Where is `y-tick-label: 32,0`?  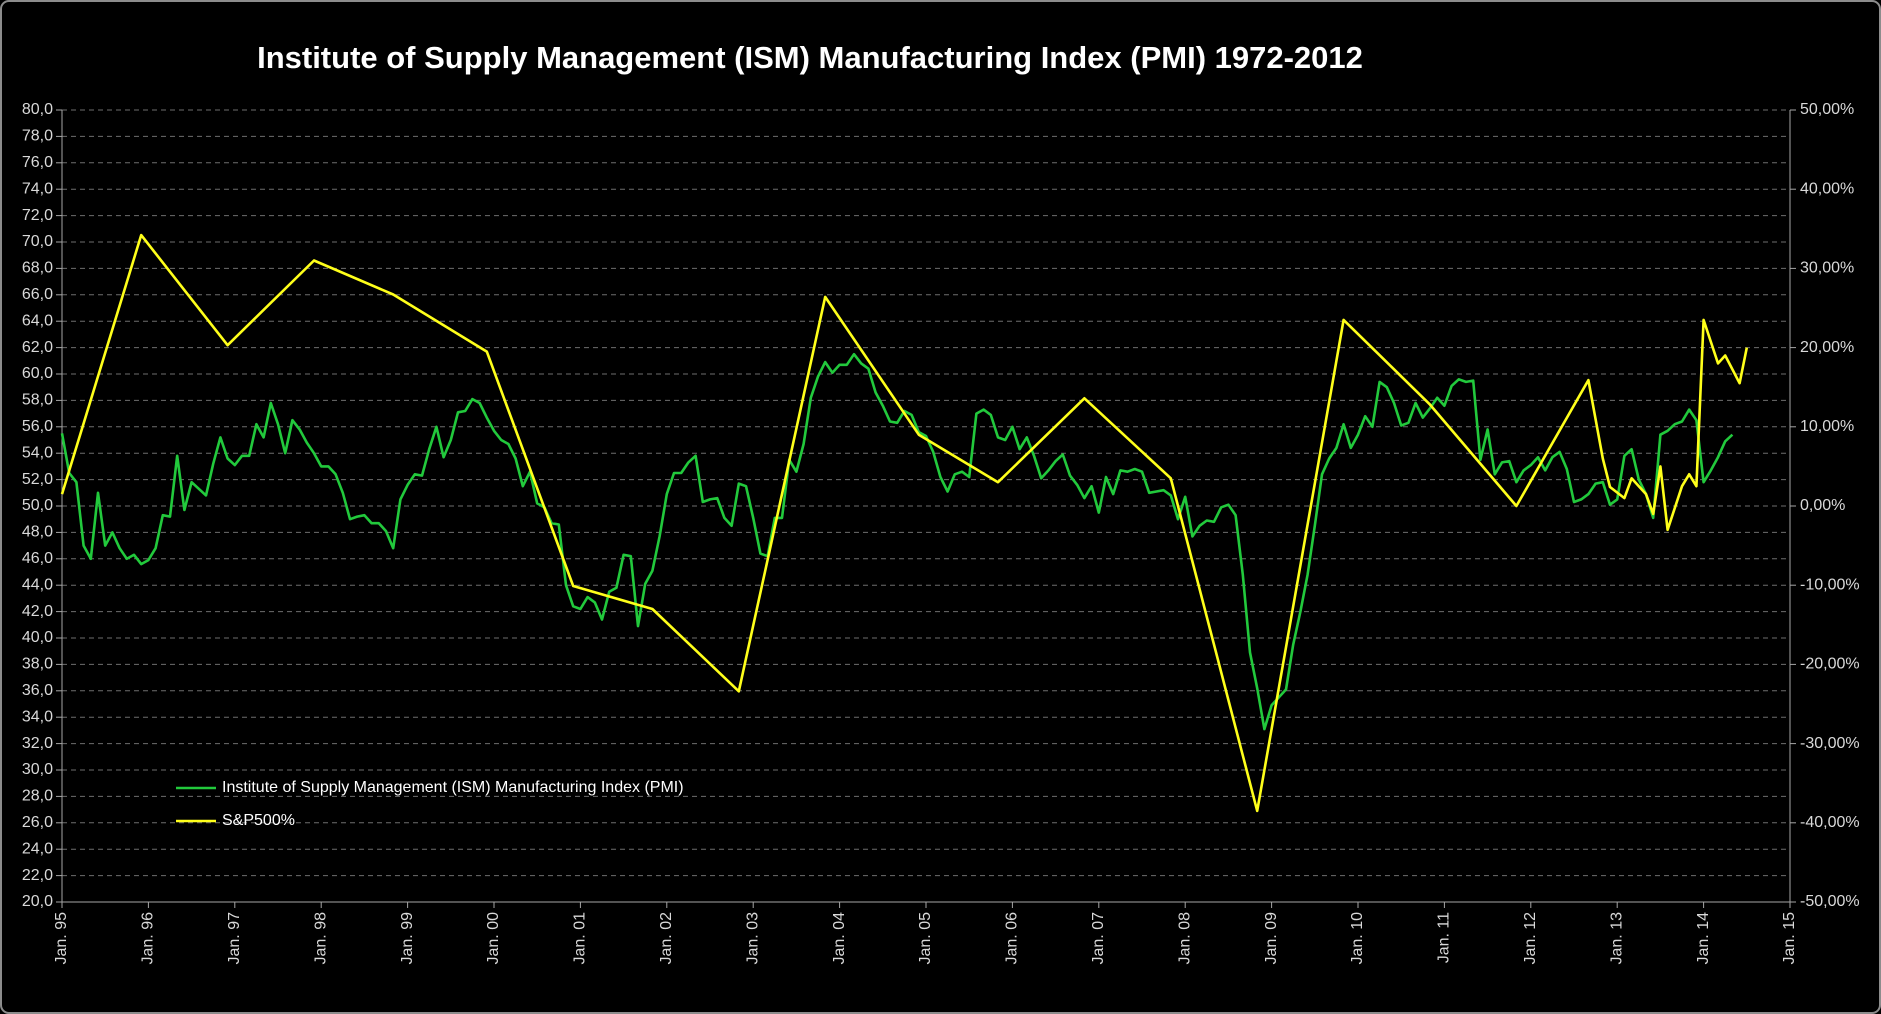
y-tick-label: 32,0 is located at coordinates (37, 743).